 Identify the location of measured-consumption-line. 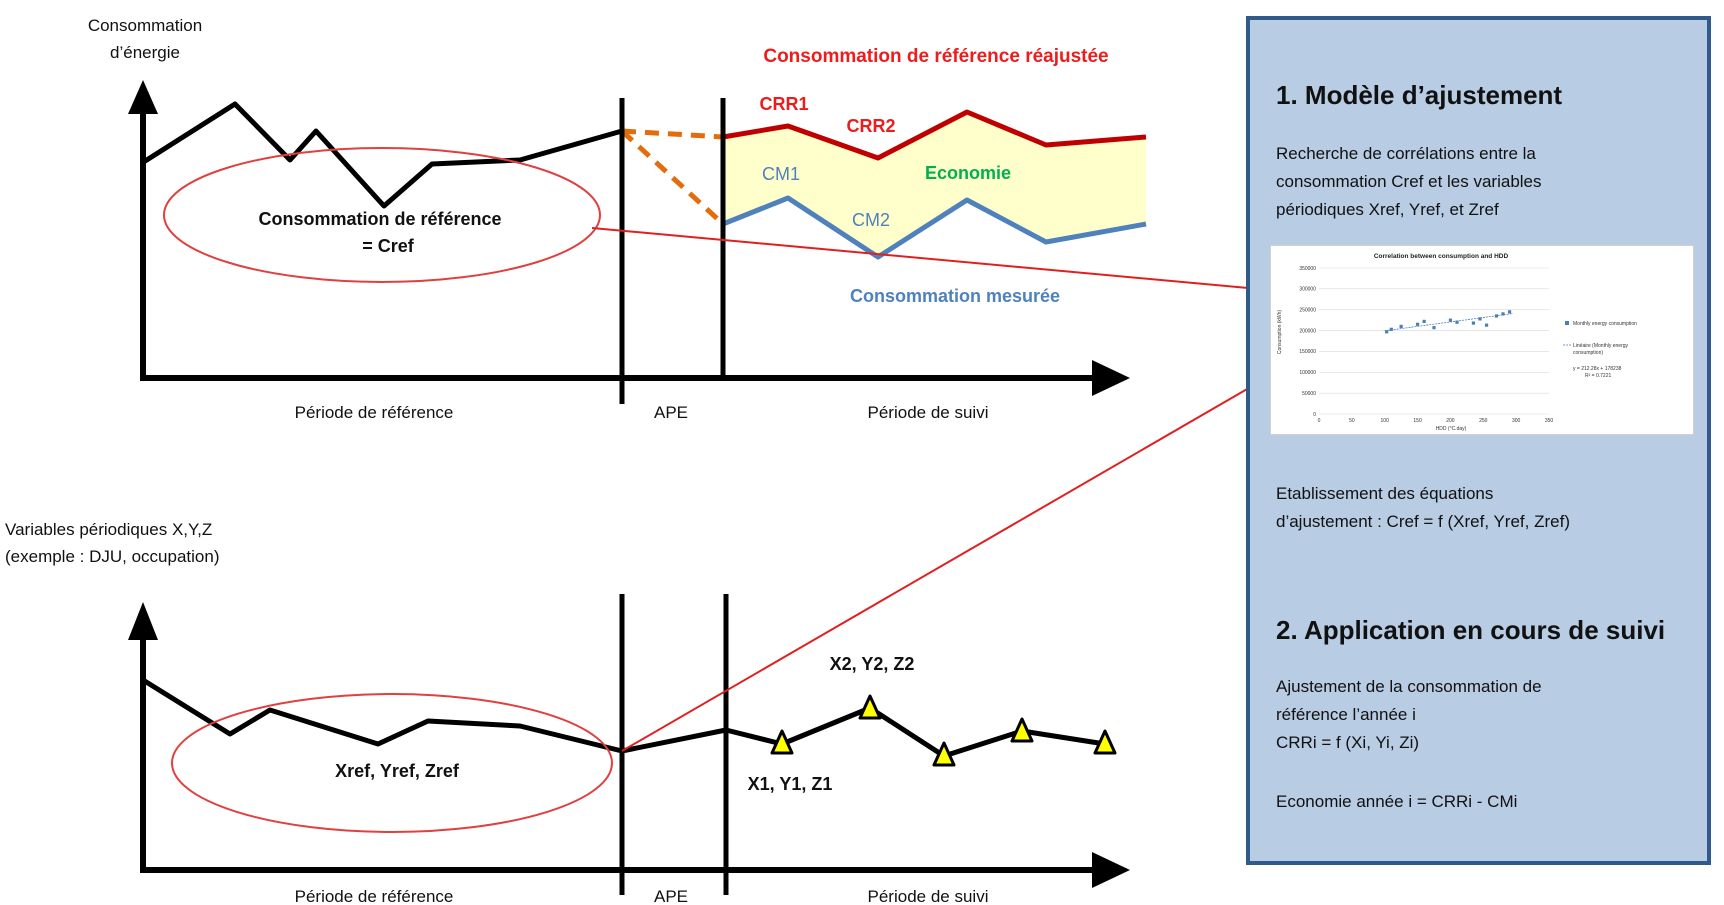
(934, 227).